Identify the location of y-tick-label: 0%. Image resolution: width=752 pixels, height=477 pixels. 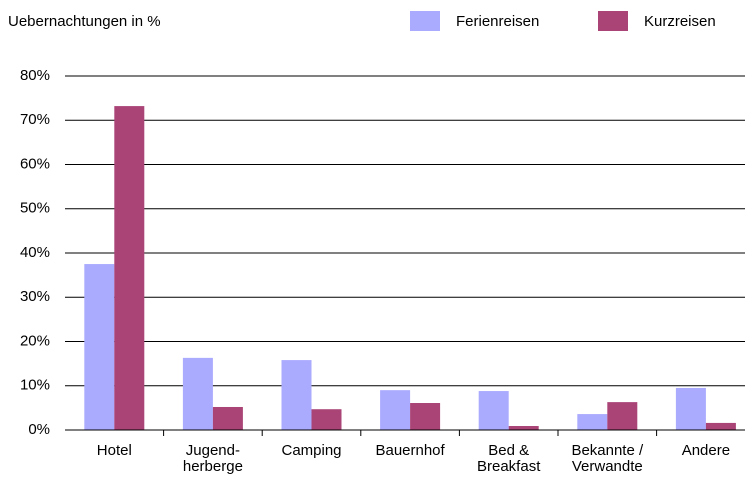
(39, 429).